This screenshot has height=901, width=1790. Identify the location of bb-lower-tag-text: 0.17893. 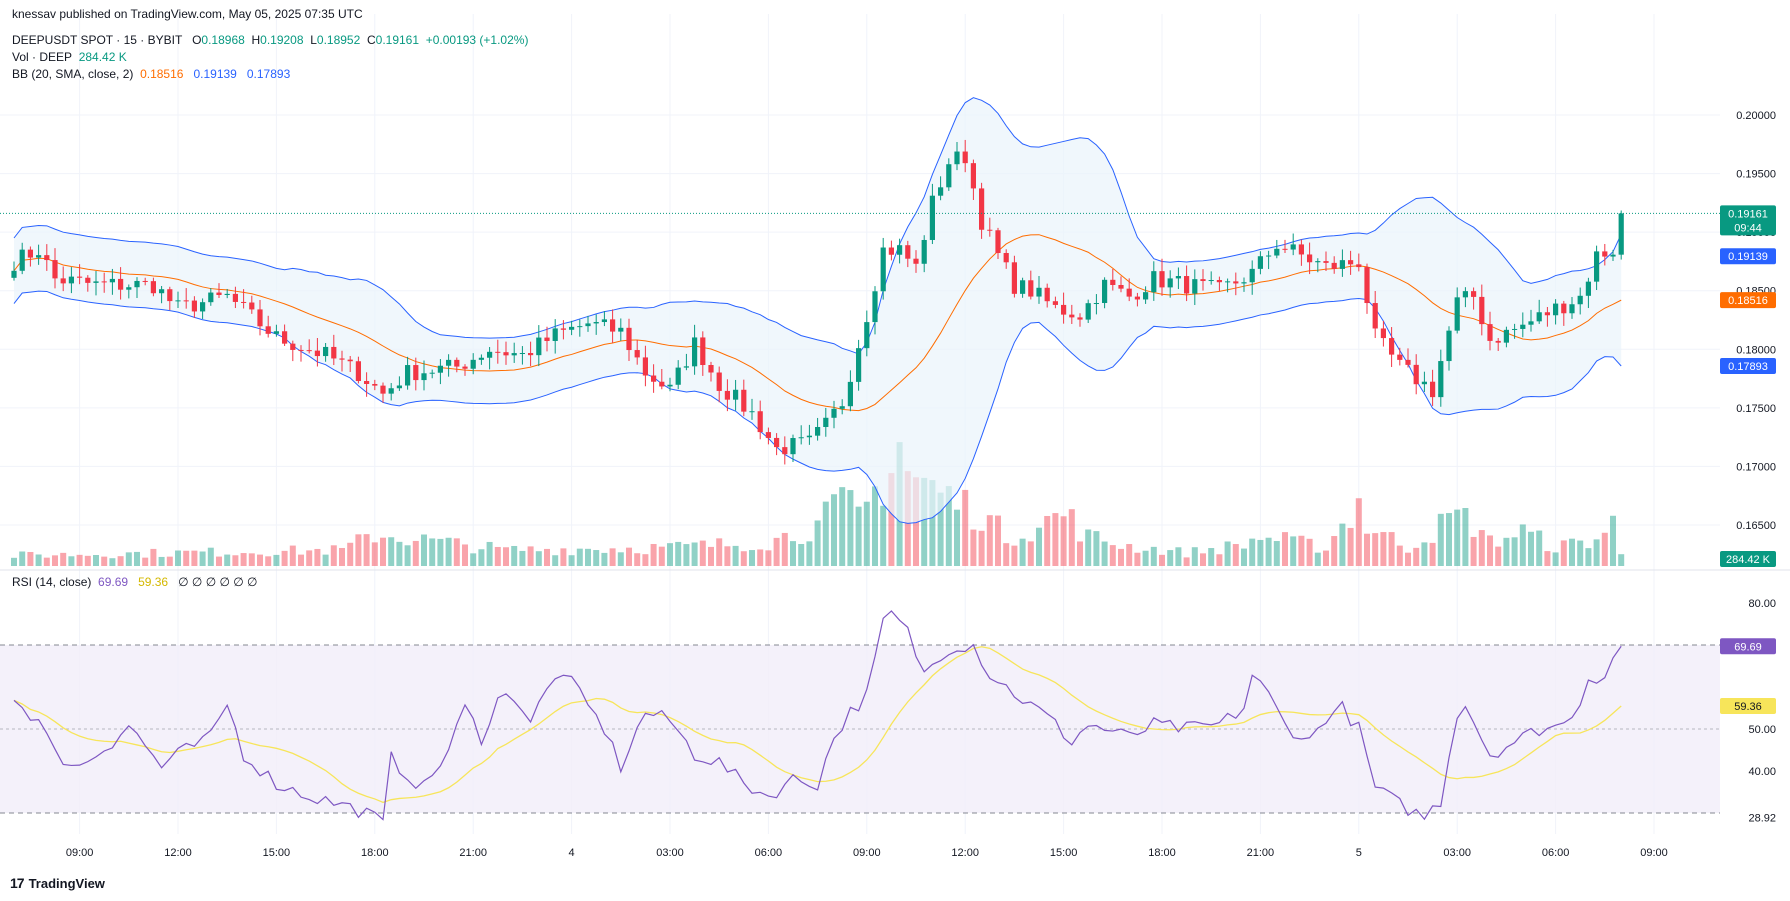
(1748, 367).